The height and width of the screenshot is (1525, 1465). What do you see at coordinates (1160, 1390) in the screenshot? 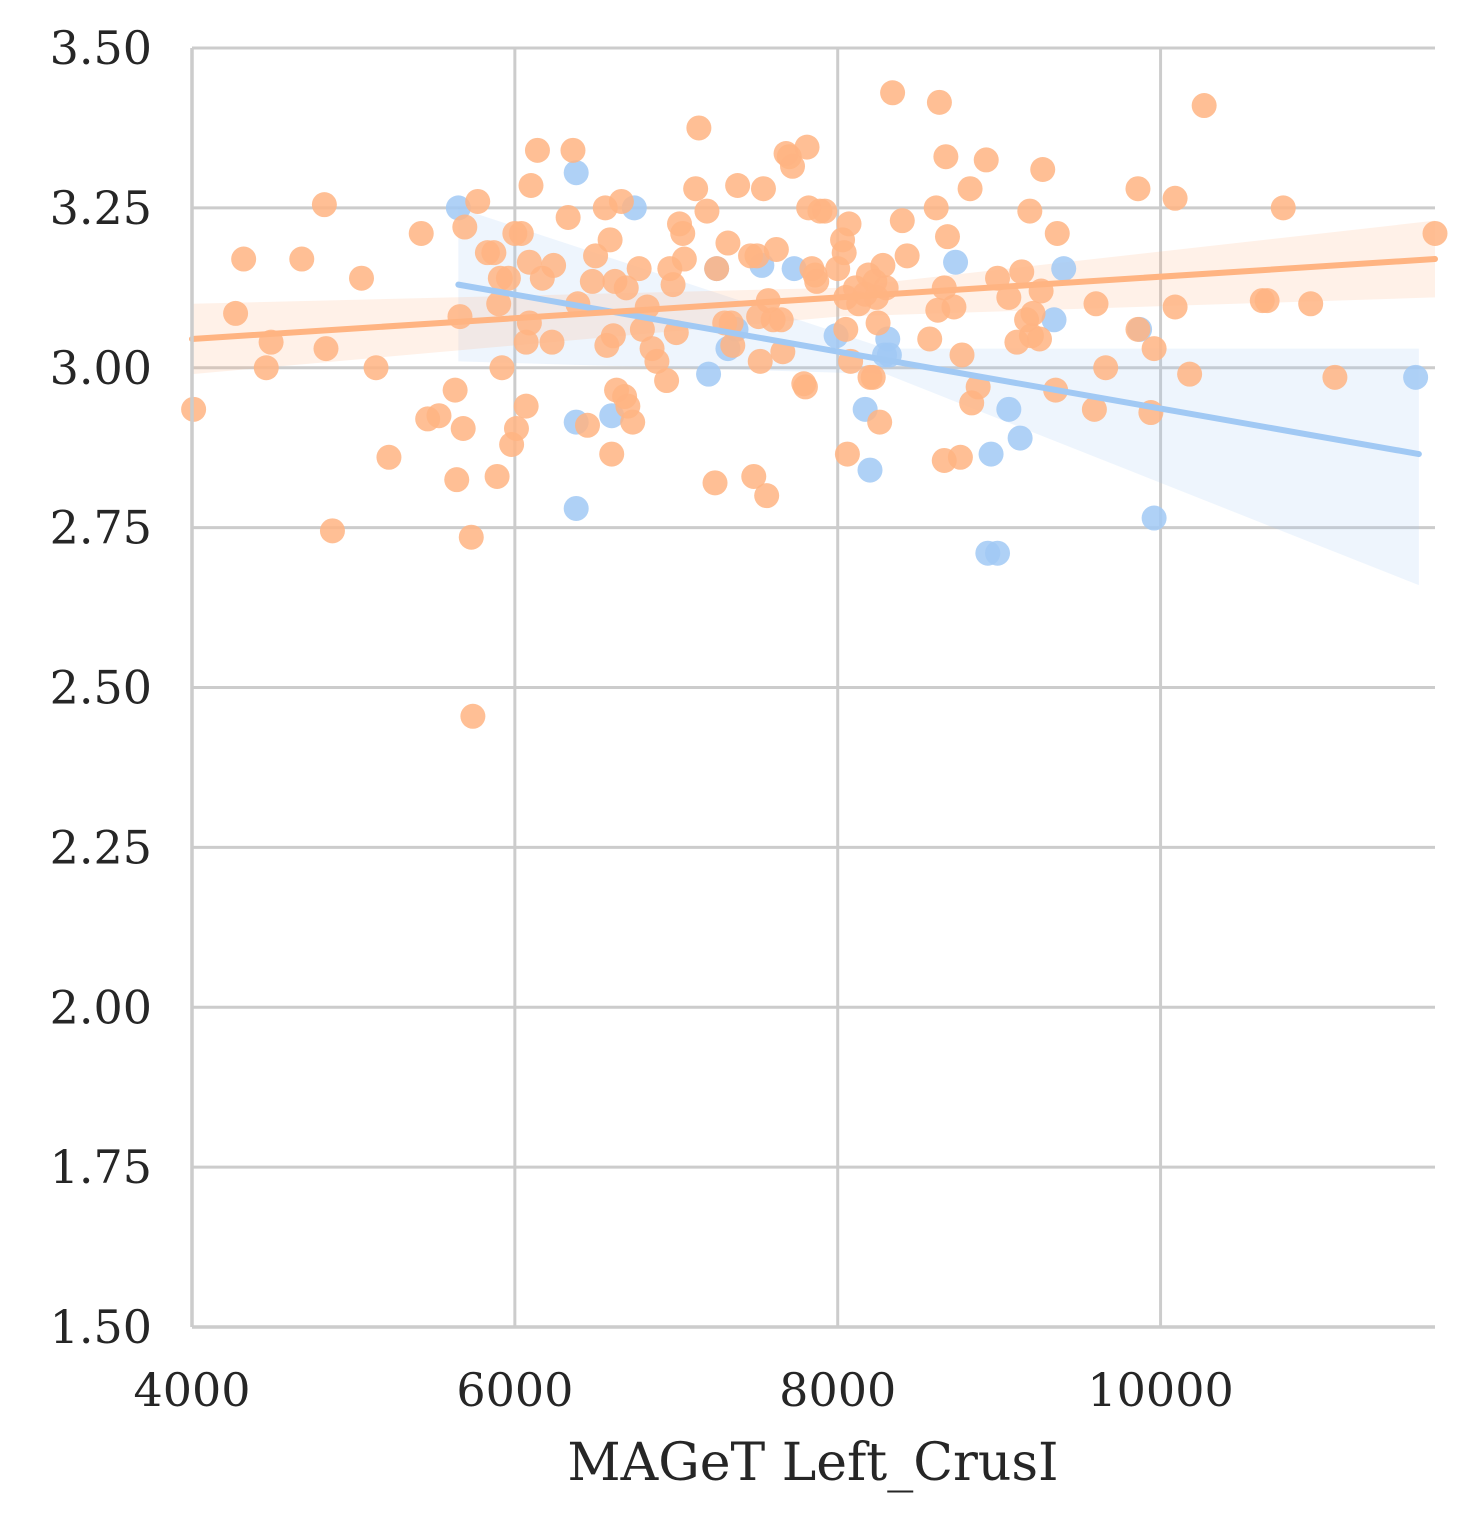
I see `x-tick-label: 10000` at bounding box center [1160, 1390].